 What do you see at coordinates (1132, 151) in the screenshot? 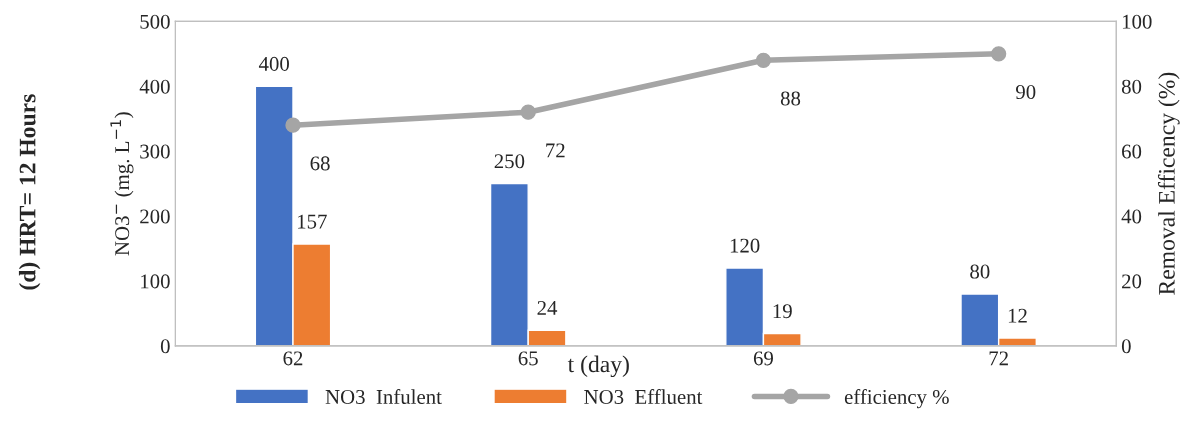
I see `y2-tick-label: 60` at bounding box center [1132, 151].